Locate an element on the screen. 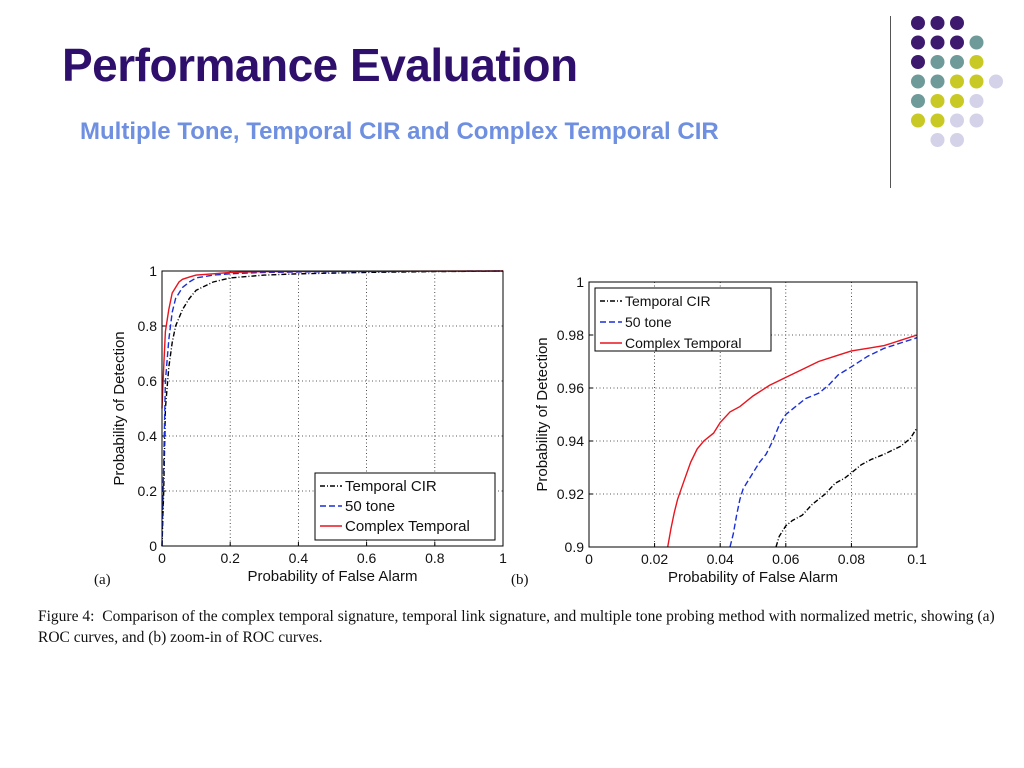  y-tick-label: 0.4 is located at coordinates (148, 436).